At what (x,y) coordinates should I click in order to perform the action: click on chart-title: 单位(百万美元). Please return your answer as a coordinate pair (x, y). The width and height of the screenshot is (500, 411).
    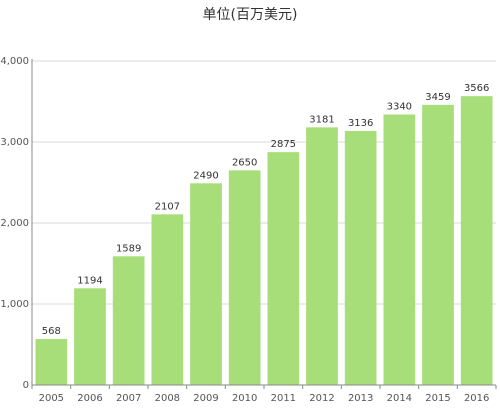
    Looking at the image, I should click on (250, 15).